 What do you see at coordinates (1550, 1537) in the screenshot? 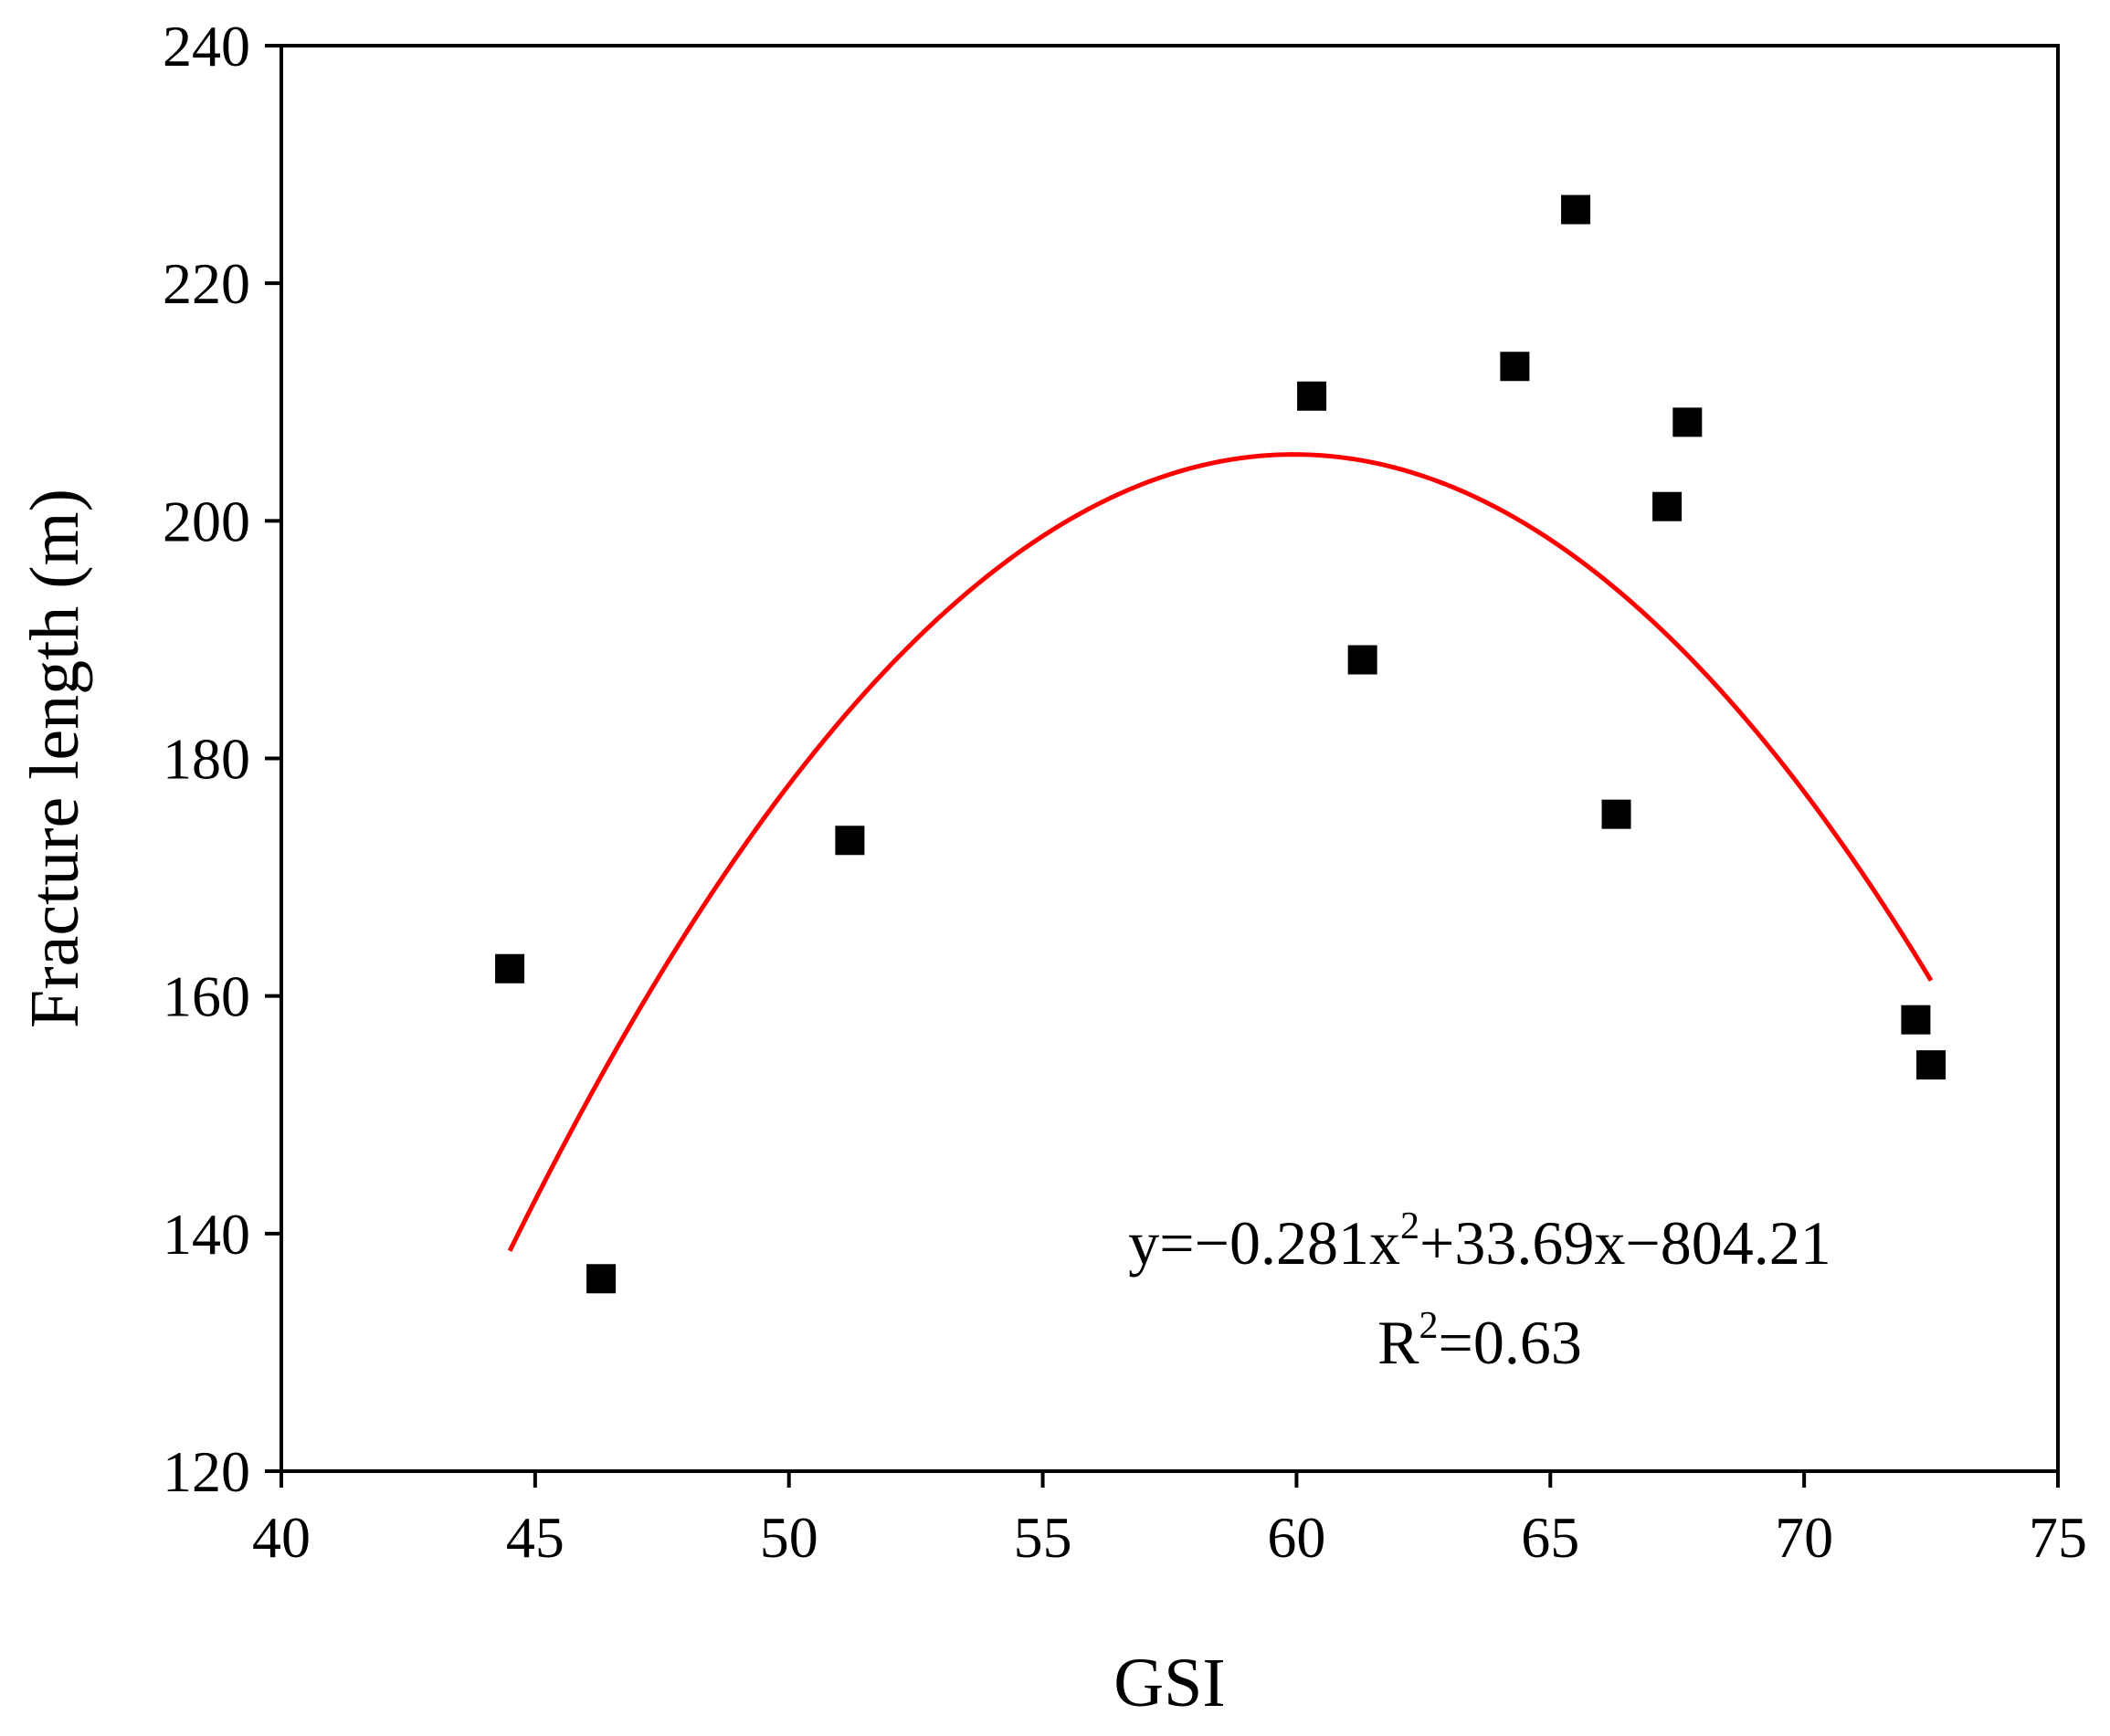
I see `x-tick-label: 65` at bounding box center [1550, 1537].